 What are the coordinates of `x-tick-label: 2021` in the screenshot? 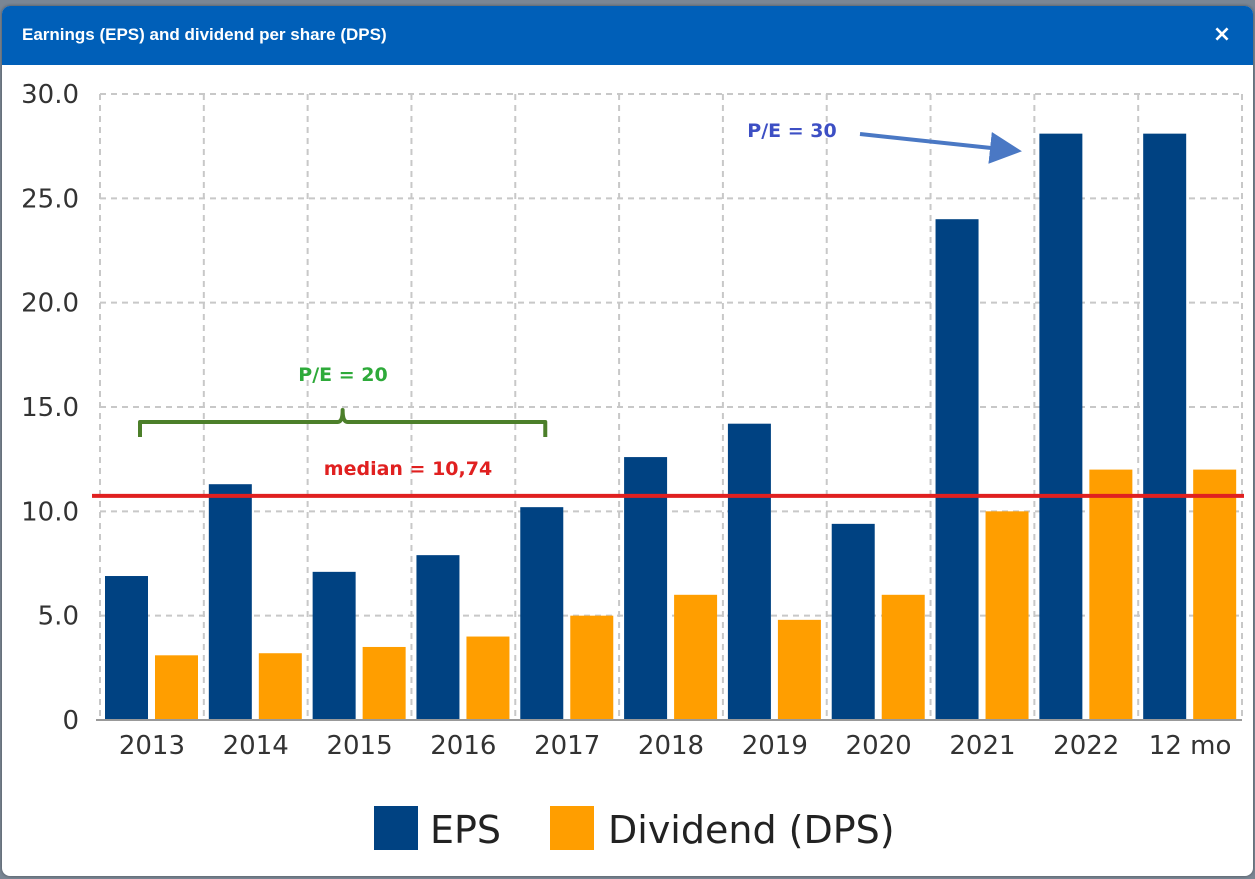 It's located at (982, 746).